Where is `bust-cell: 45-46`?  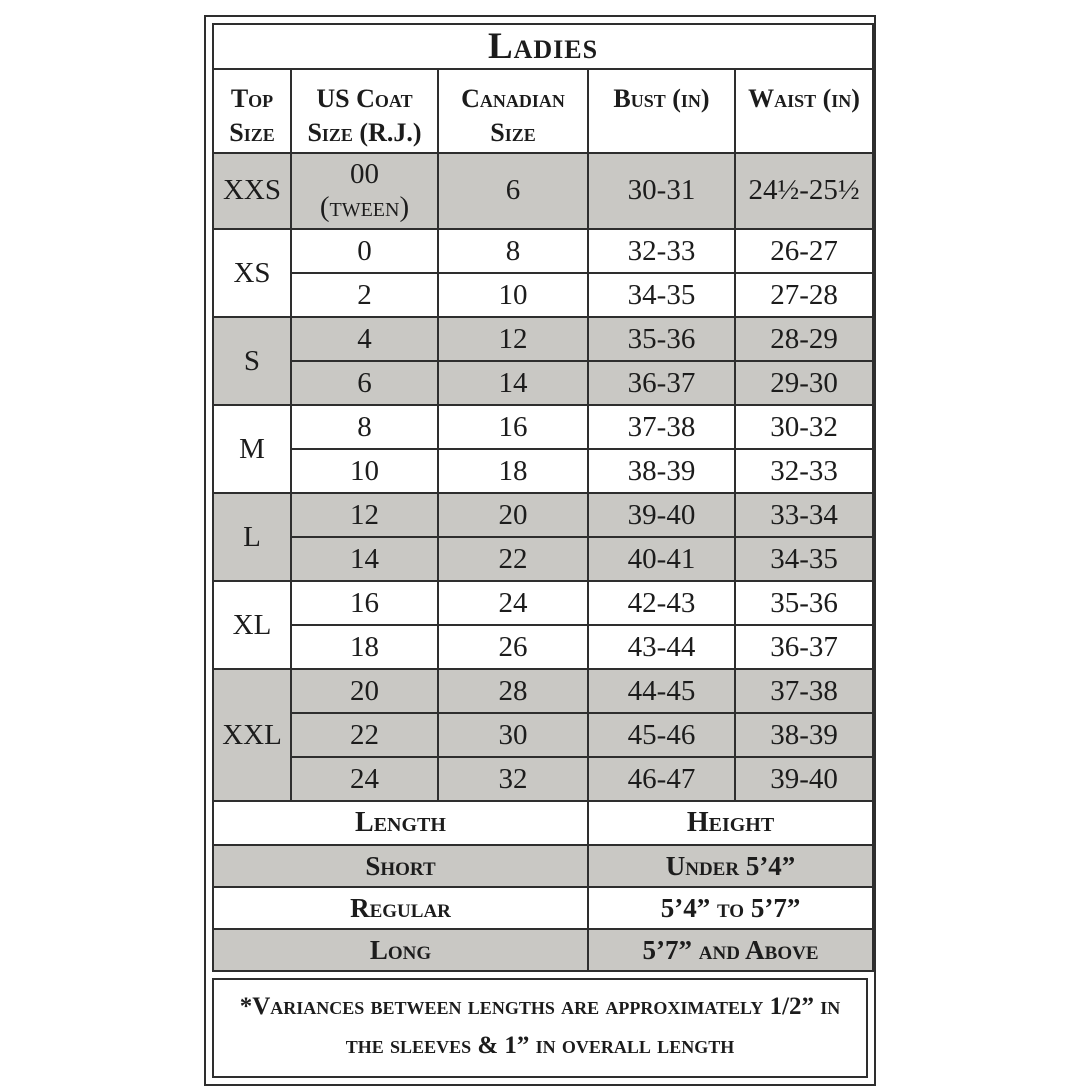 bust-cell: 45-46 is located at coordinates (661, 735).